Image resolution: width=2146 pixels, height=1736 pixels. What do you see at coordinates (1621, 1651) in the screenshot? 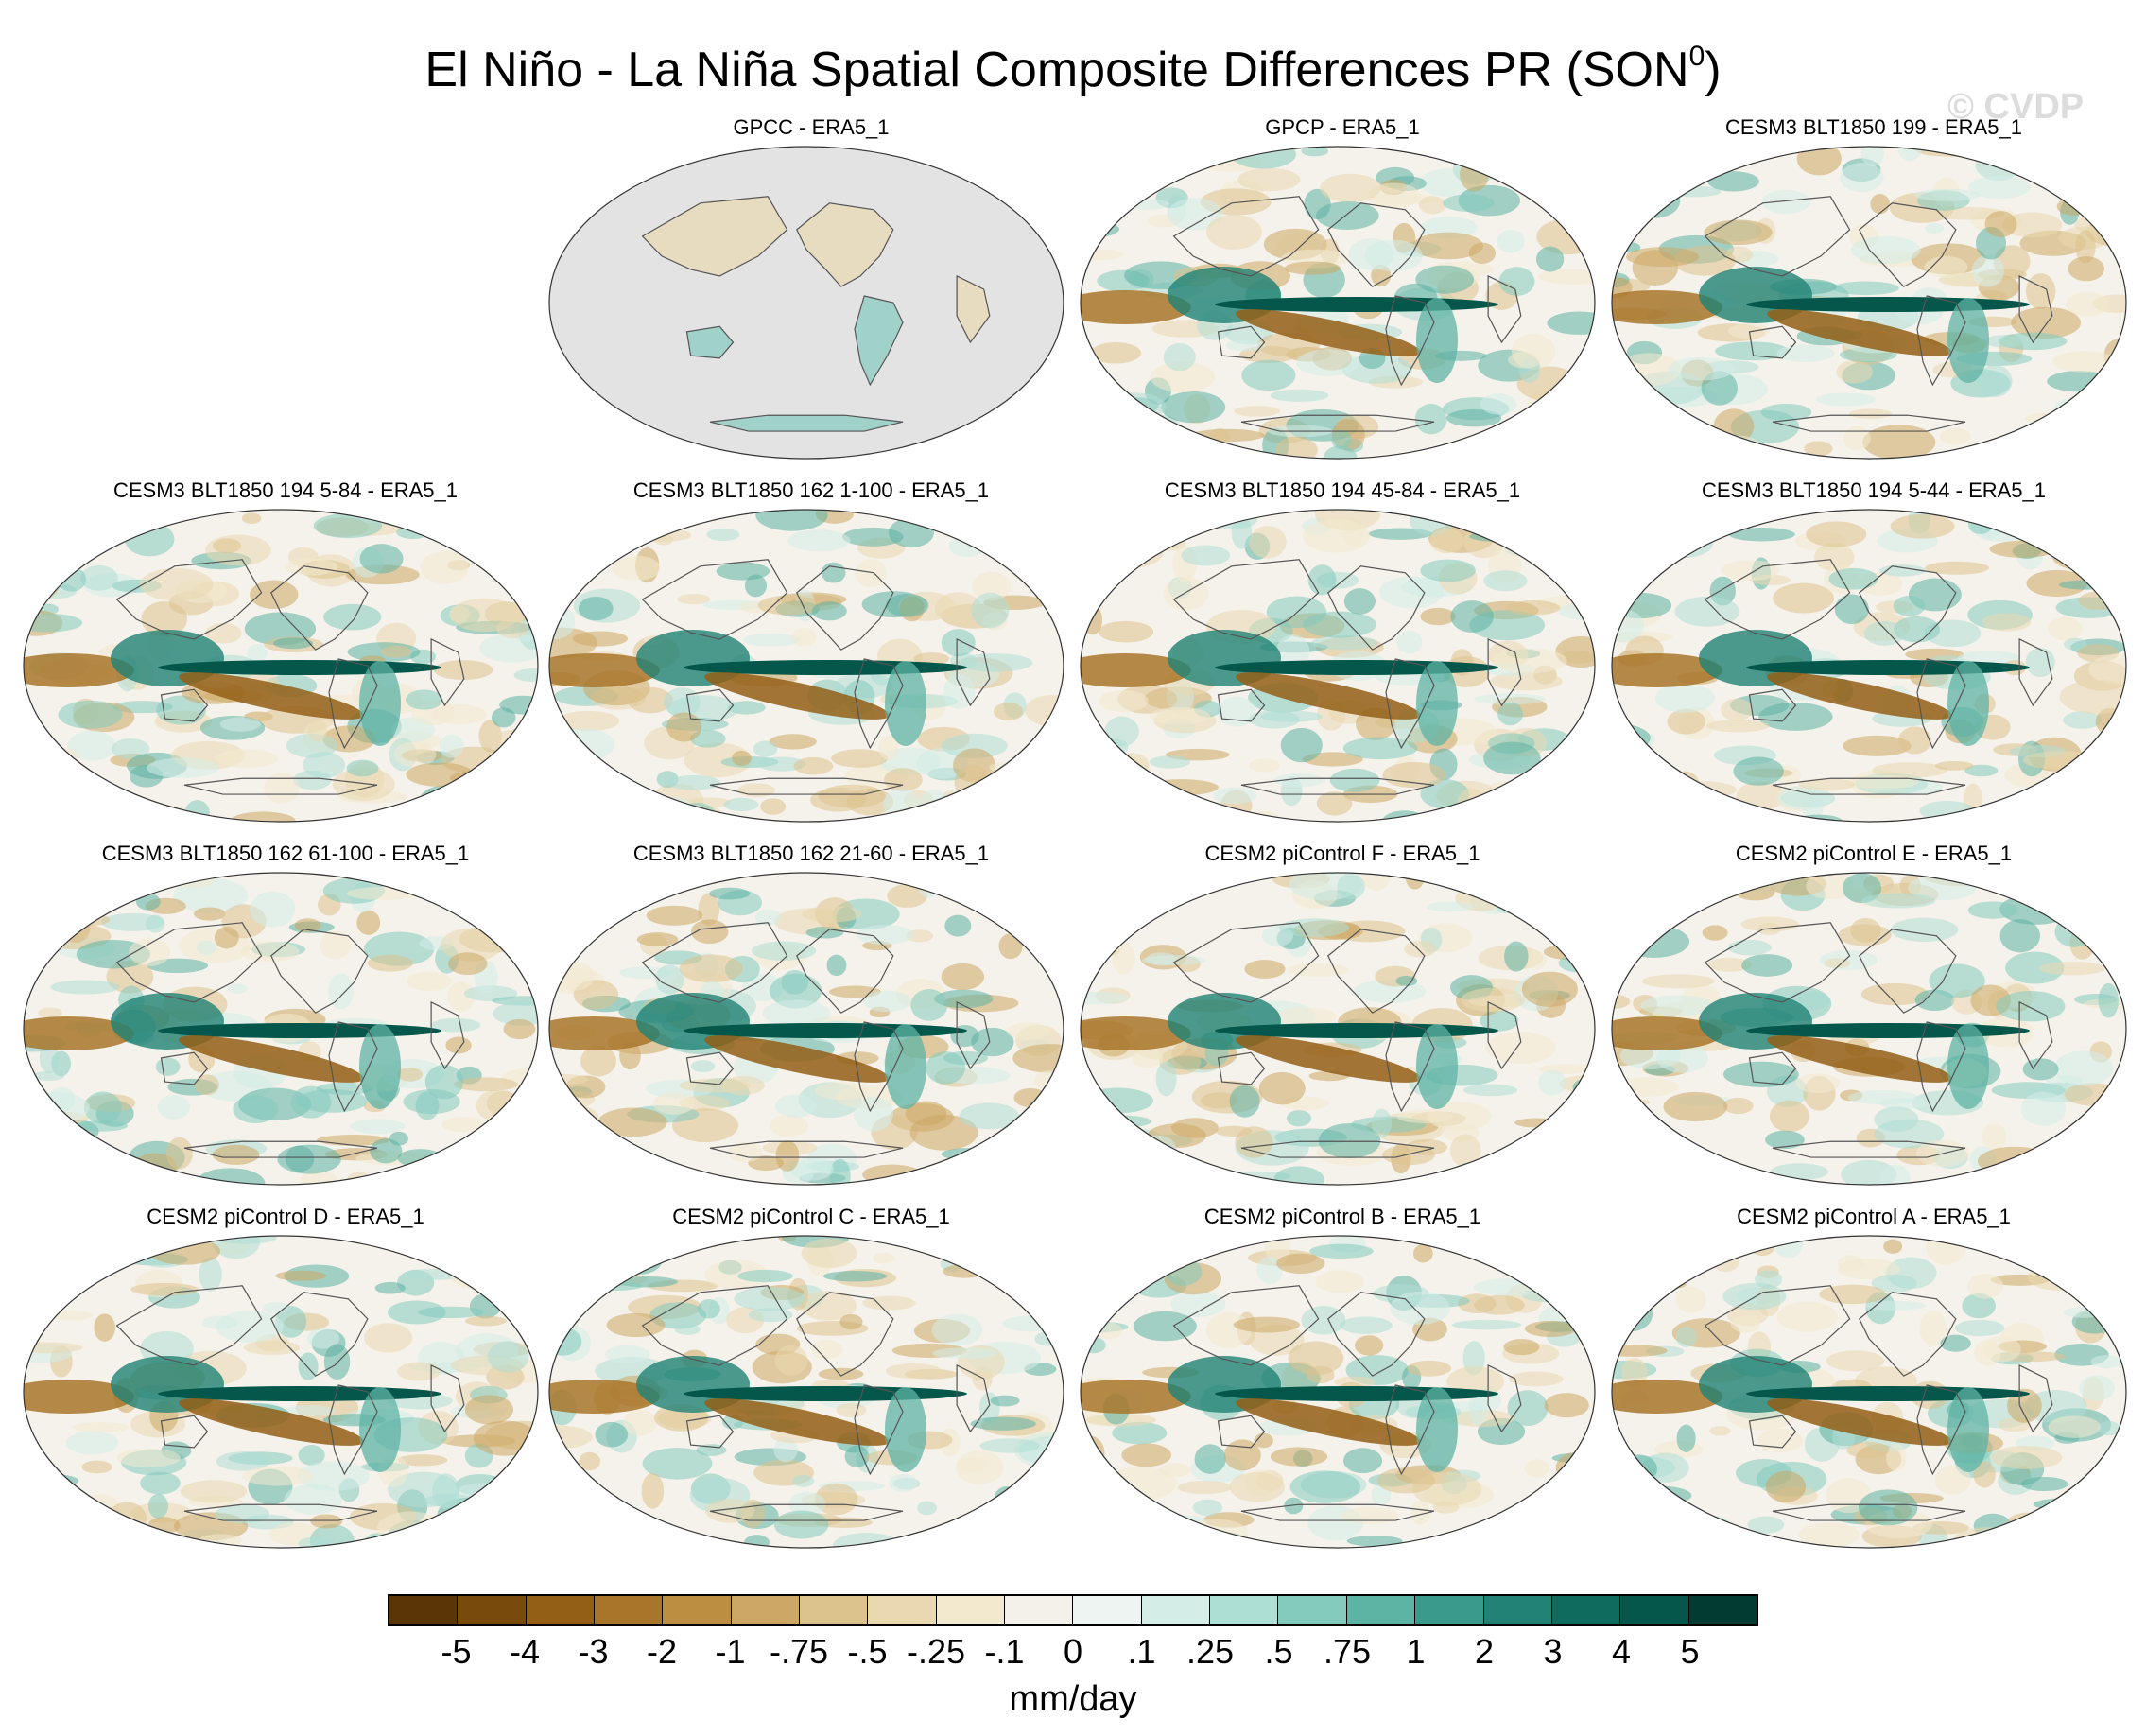
I see `colorbar-tick-label: 4` at bounding box center [1621, 1651].